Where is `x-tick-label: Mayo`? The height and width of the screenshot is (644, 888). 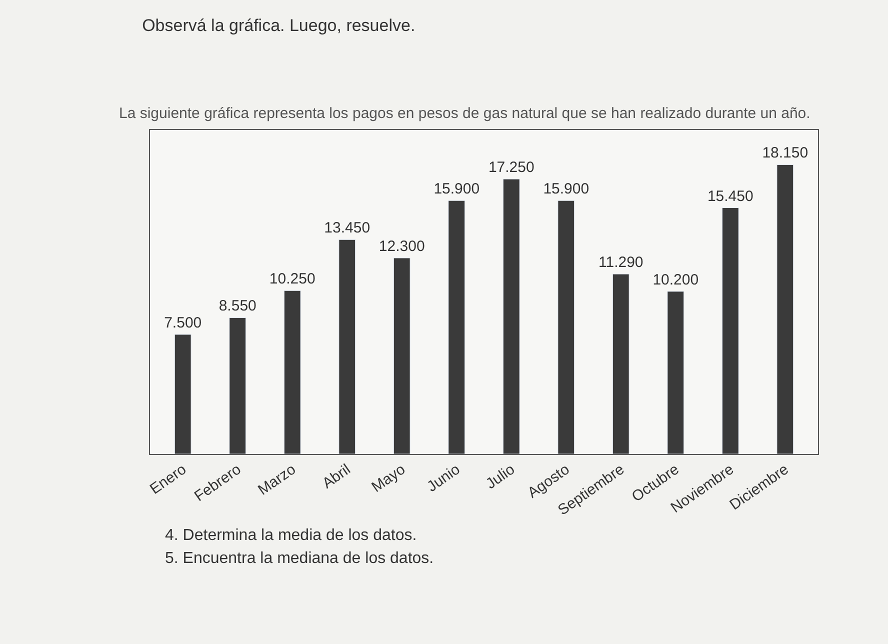
x-tick-label: Mayo is located at coordinates (388, 478).